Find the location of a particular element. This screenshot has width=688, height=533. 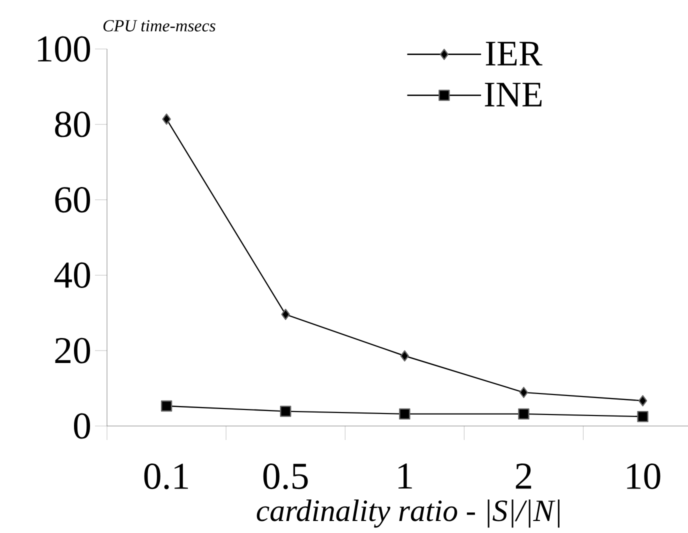

legend-label: INE is located at coordinates (513, 94).